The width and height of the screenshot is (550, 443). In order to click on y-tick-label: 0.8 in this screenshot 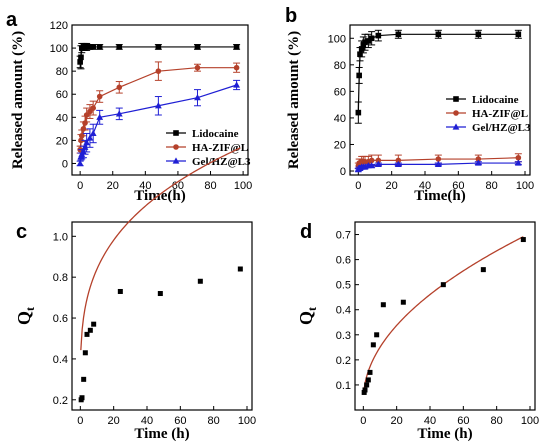, I will do `click(60, 278)`.